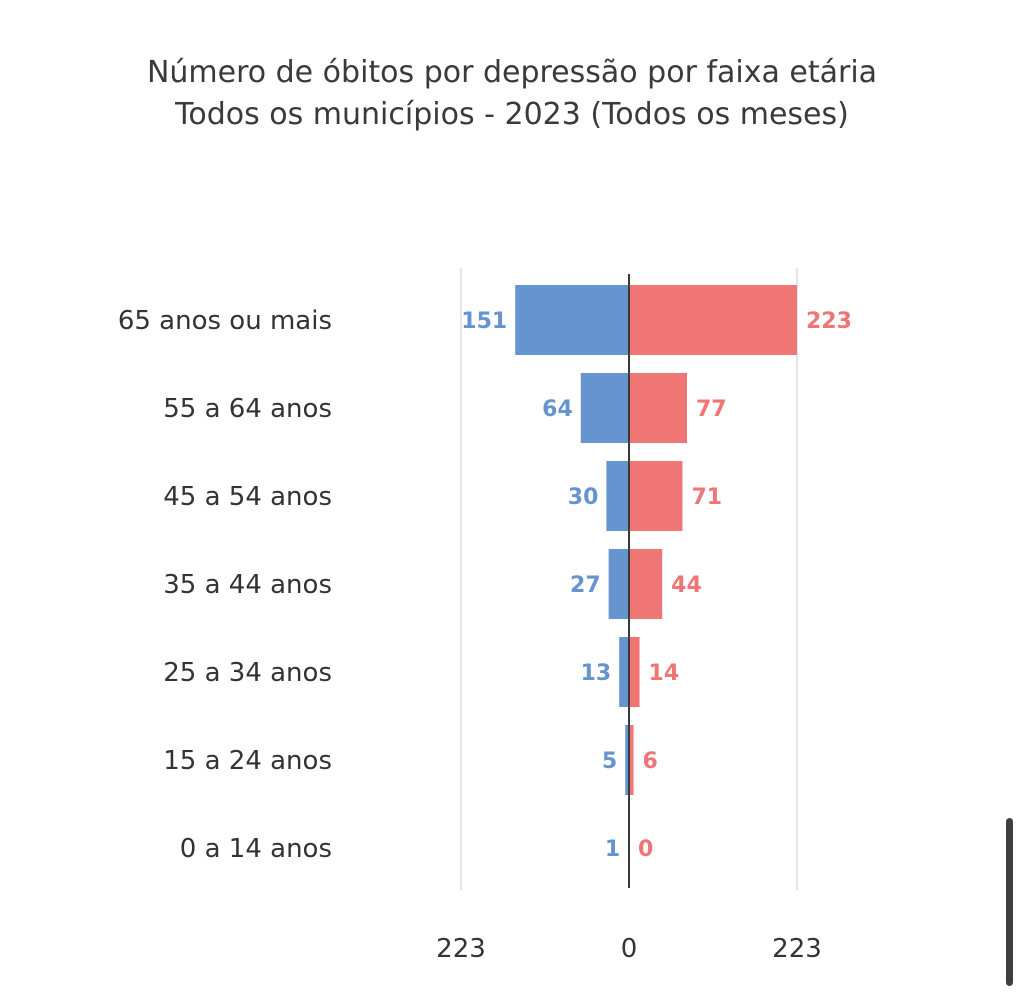 This screenshot has height=994, width=1024. I want to click on value-label-right: 44, so click(686, 585).